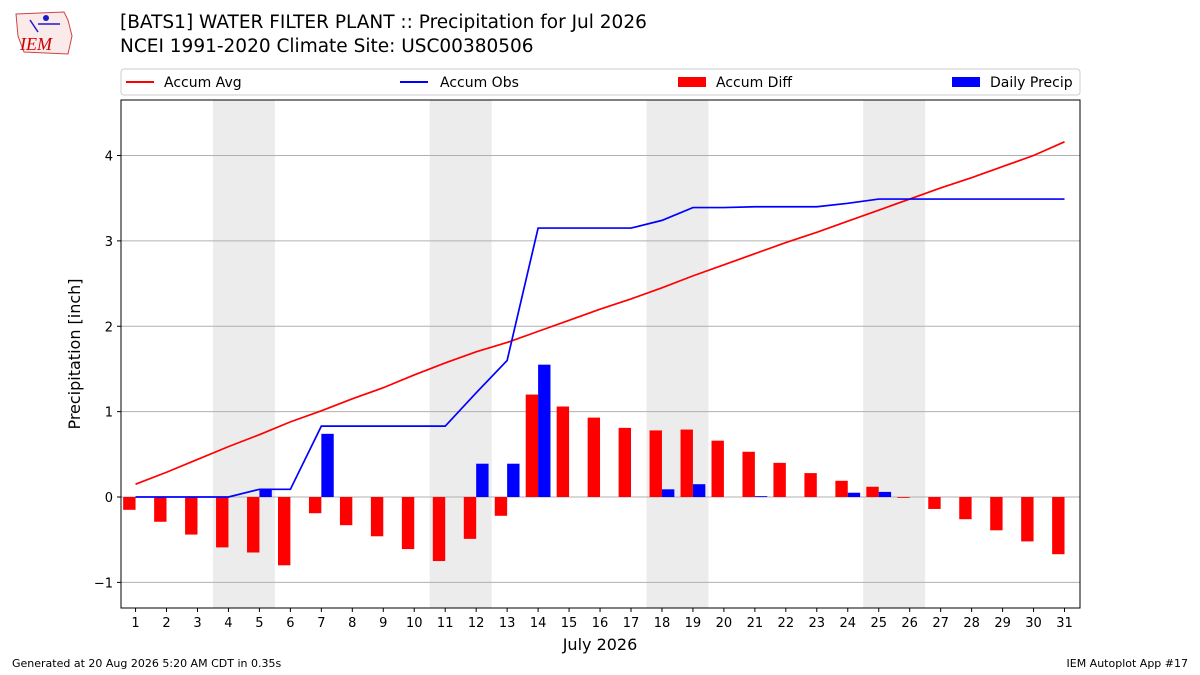 This screenshot has width=1200, height=675. Describe the element at coordinates (74, 353) in the screenshot. I see `y-axis-label: Precipitation [inch]` at that location.